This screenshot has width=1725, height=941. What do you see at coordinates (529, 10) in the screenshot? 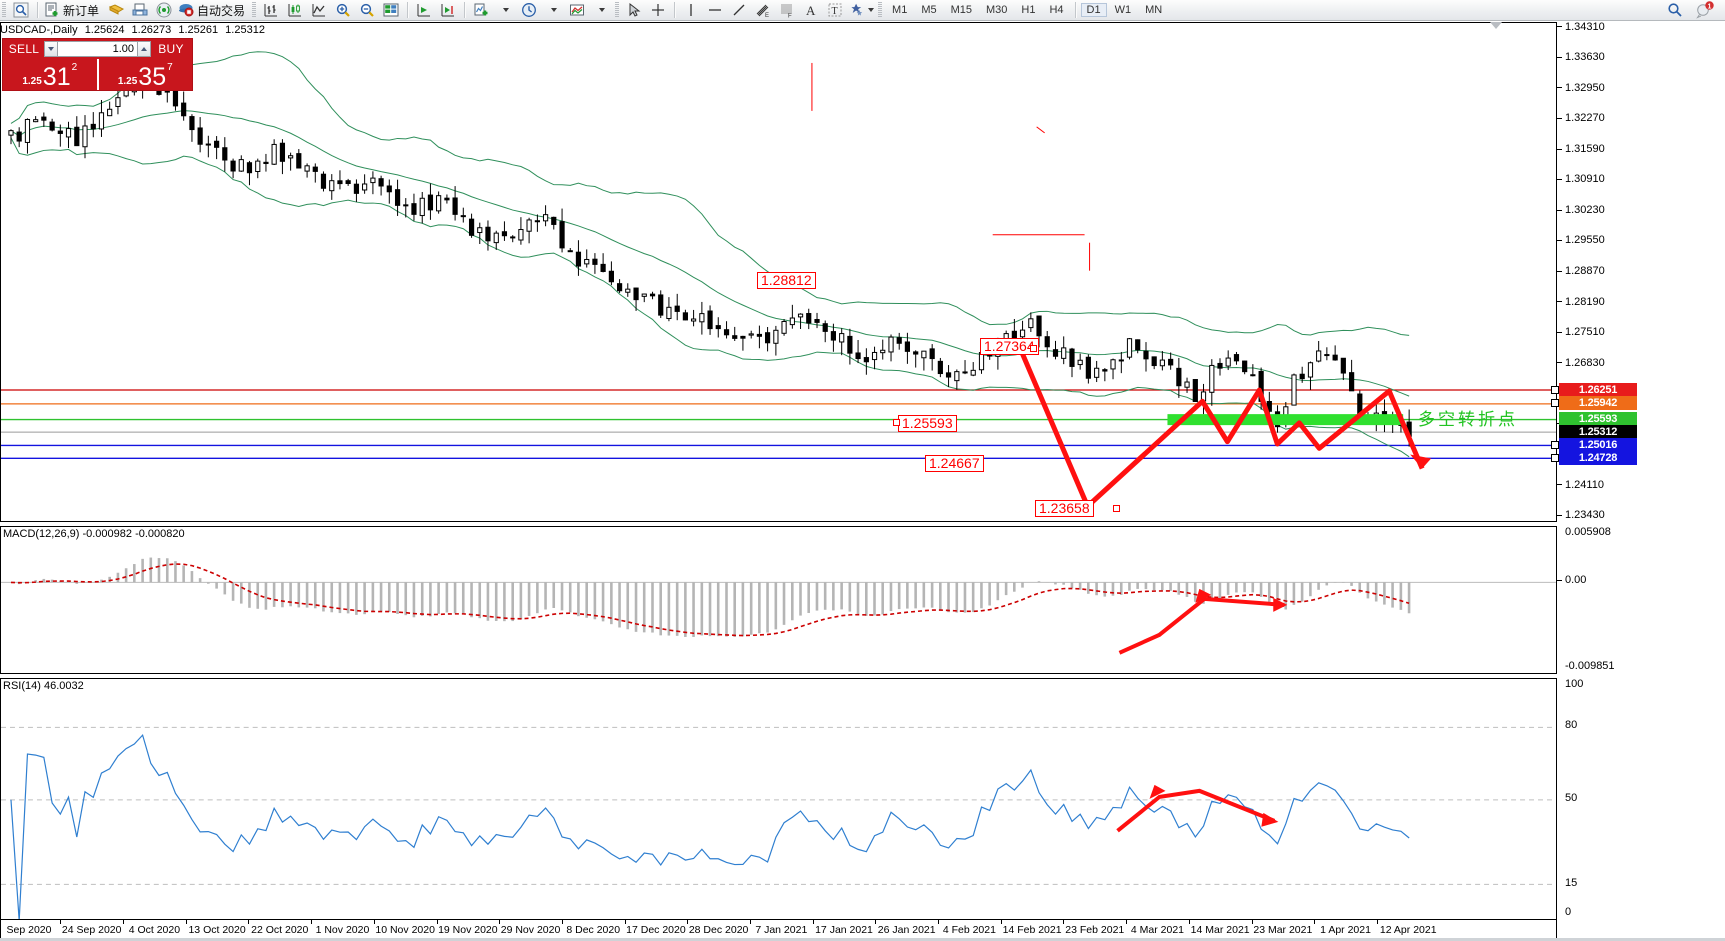
I see `periods-button` at bounding box center [529, 10].